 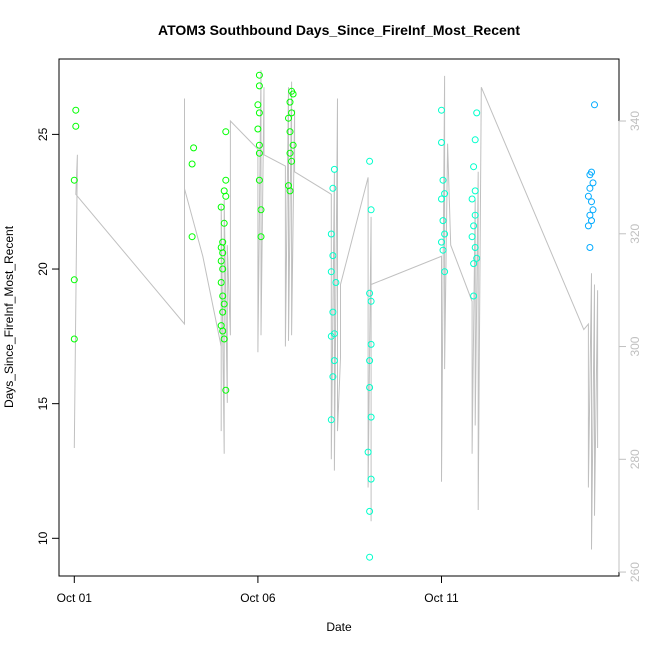 What do you see at coordinates (635, 233) in the screenshot?
I see `y2-tick-label: 320` at bounding box center [635, 233].